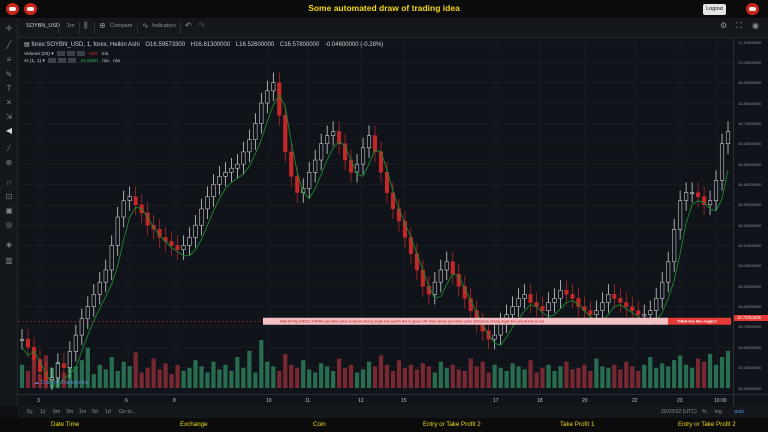 Image resolution: width=768 pixels, height=432 pixels. What do you see at coordinates (9, 44) in the screenshot?
I see `trend-line-icon: ╱` at bounding box center [9, 44].